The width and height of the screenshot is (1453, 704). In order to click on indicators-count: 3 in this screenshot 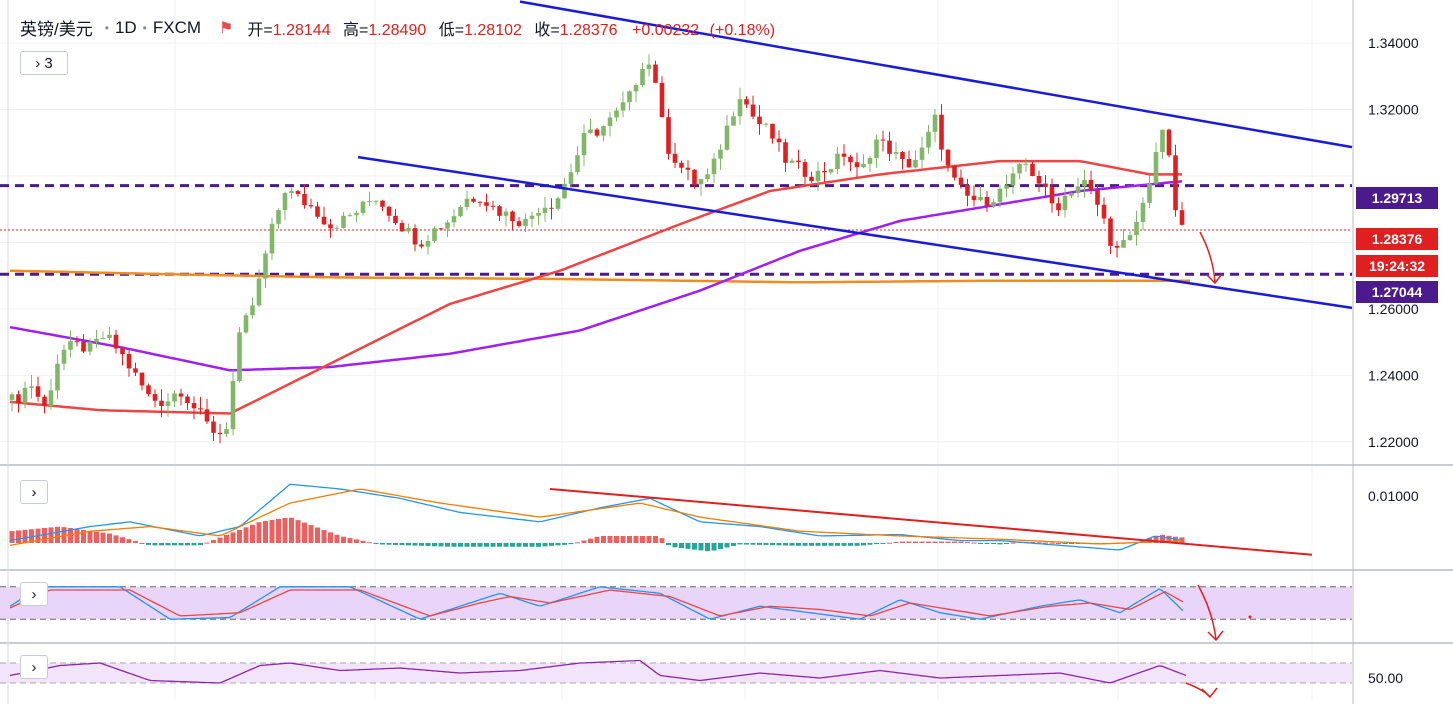, I will do `click(48, 63)`.